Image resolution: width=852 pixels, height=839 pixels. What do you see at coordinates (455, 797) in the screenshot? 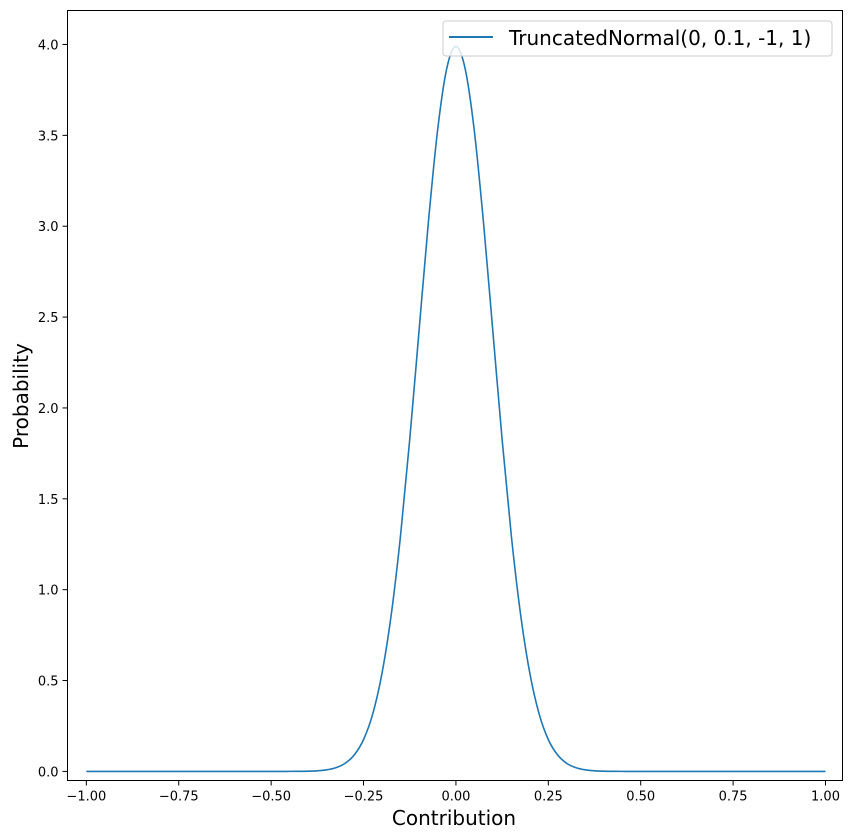
I see `x-tick-label: 0.00` at bounding box center [455, 797].